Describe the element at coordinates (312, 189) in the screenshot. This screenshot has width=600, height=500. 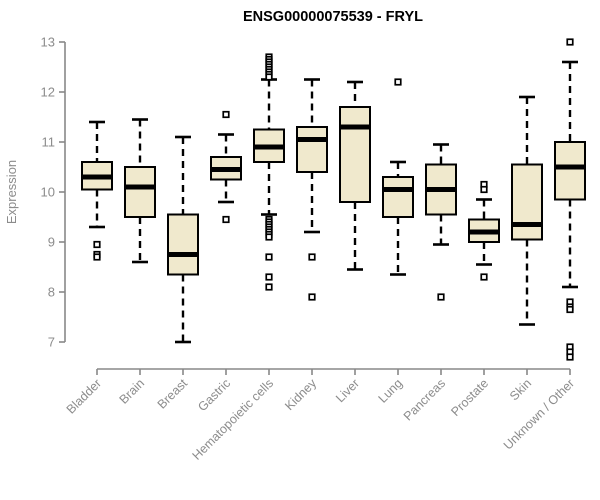
I see `boxplot-kidney` at that location.